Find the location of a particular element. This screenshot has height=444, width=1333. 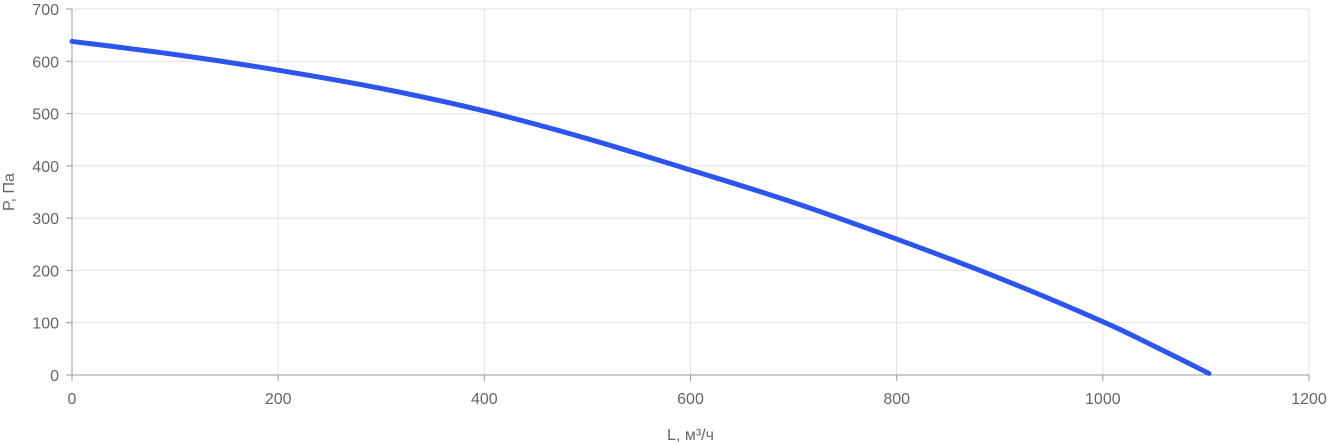

x-tick-label: 1000 is located at coordinates (1103, 399).